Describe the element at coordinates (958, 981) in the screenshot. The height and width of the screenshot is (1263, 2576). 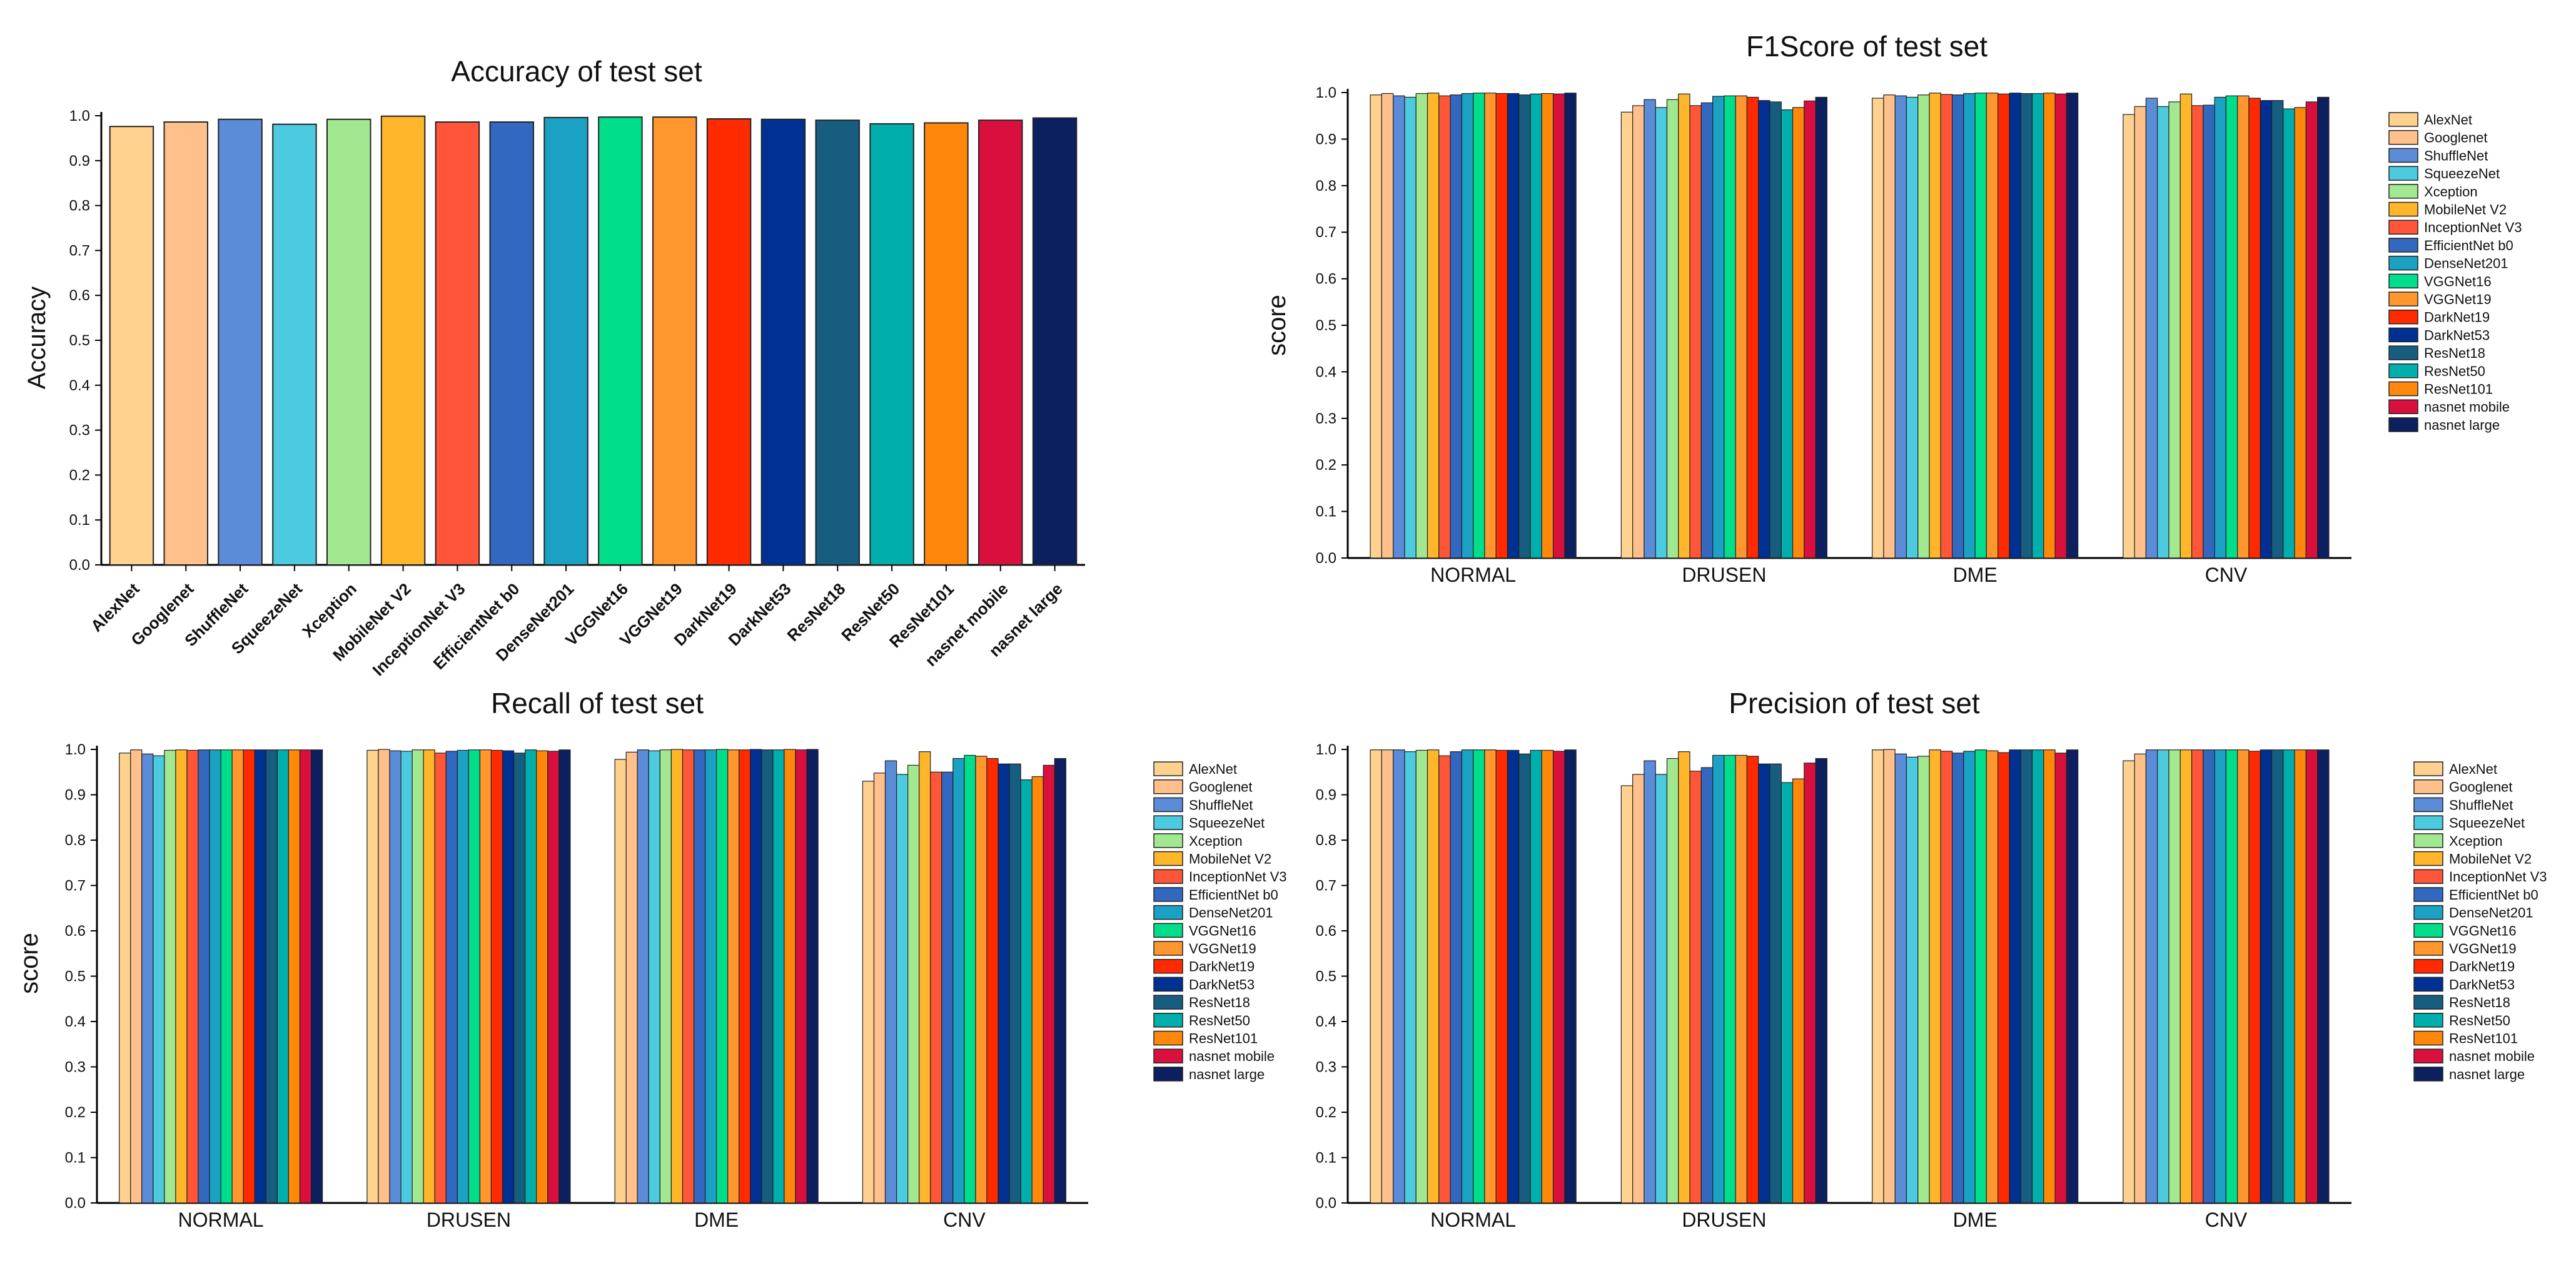
I see `bar-cnv-densenet201` at that location.